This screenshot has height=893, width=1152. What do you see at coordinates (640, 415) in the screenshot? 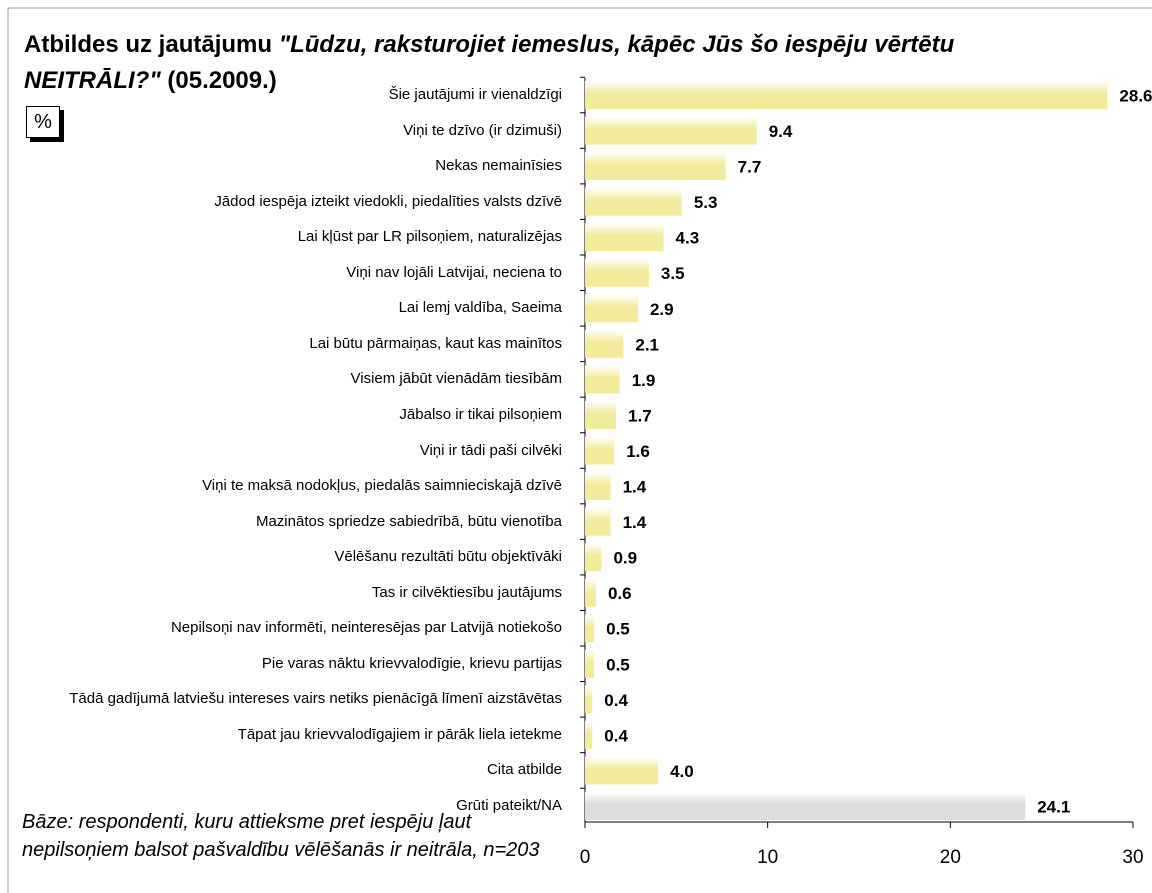
I see `value-label: 1.7` at bounding box center [640, 415].